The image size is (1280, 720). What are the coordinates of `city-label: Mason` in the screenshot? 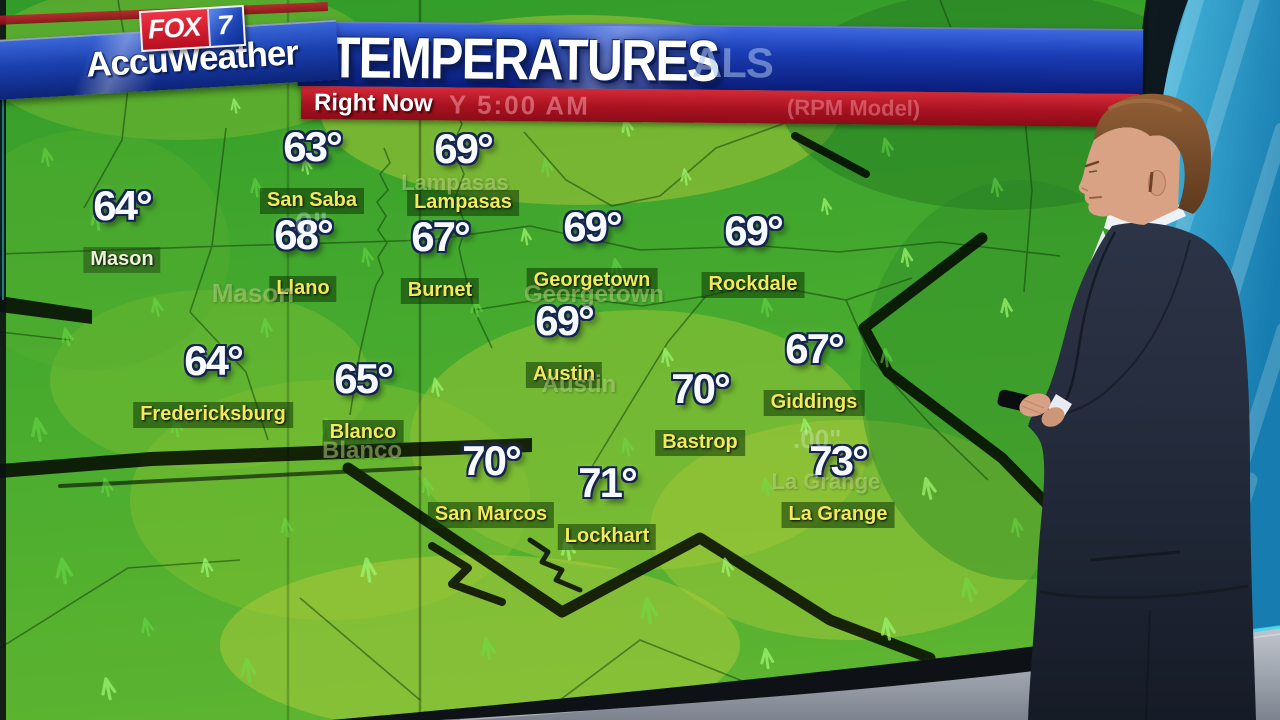 It's located at (122, 260).